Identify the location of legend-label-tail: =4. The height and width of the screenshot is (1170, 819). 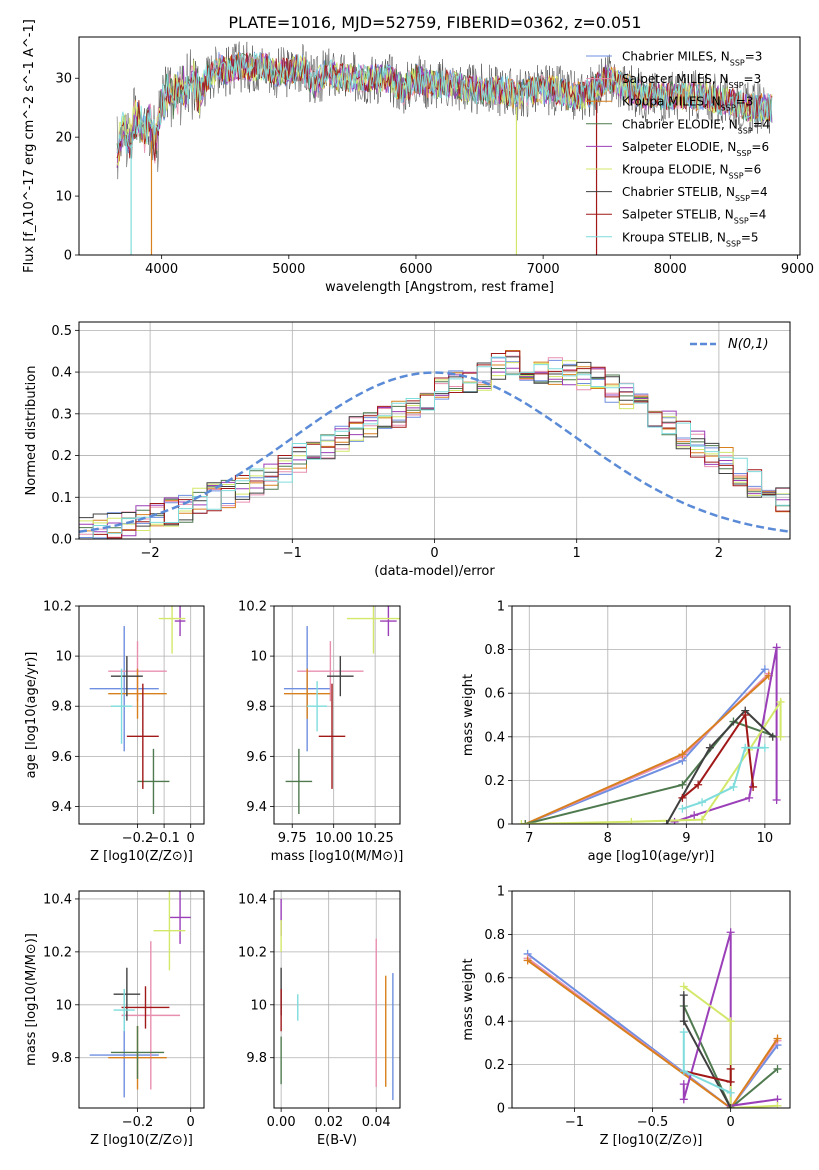
(759, 192).